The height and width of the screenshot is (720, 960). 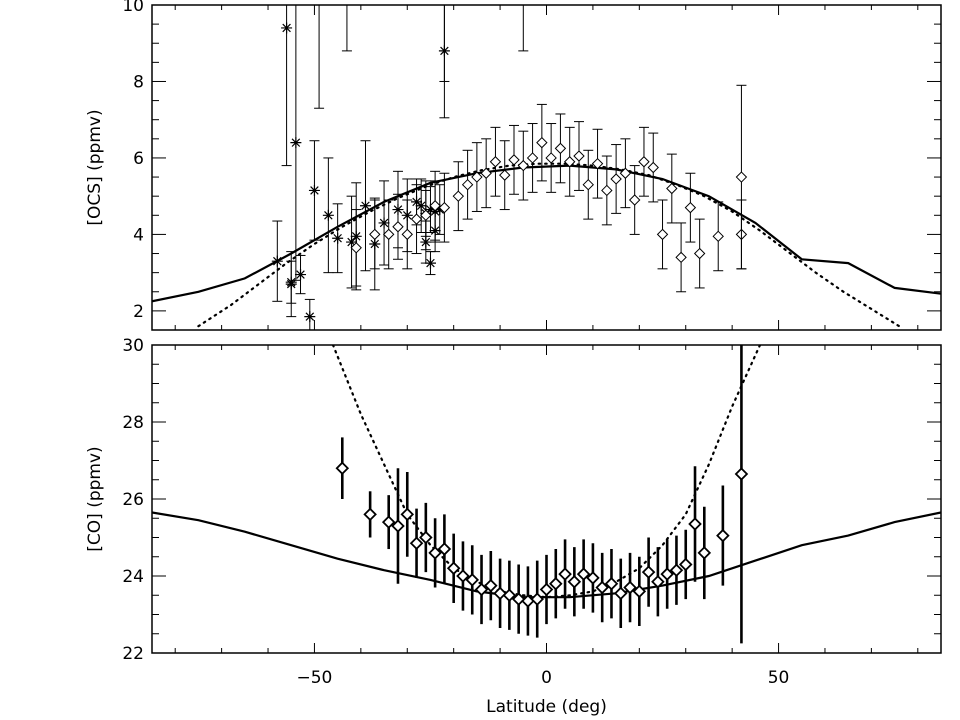 What do you see at coordinates (133, 423) in the screenshot?
I see `y-tick-label: 28` at bounding box center [133, 423].